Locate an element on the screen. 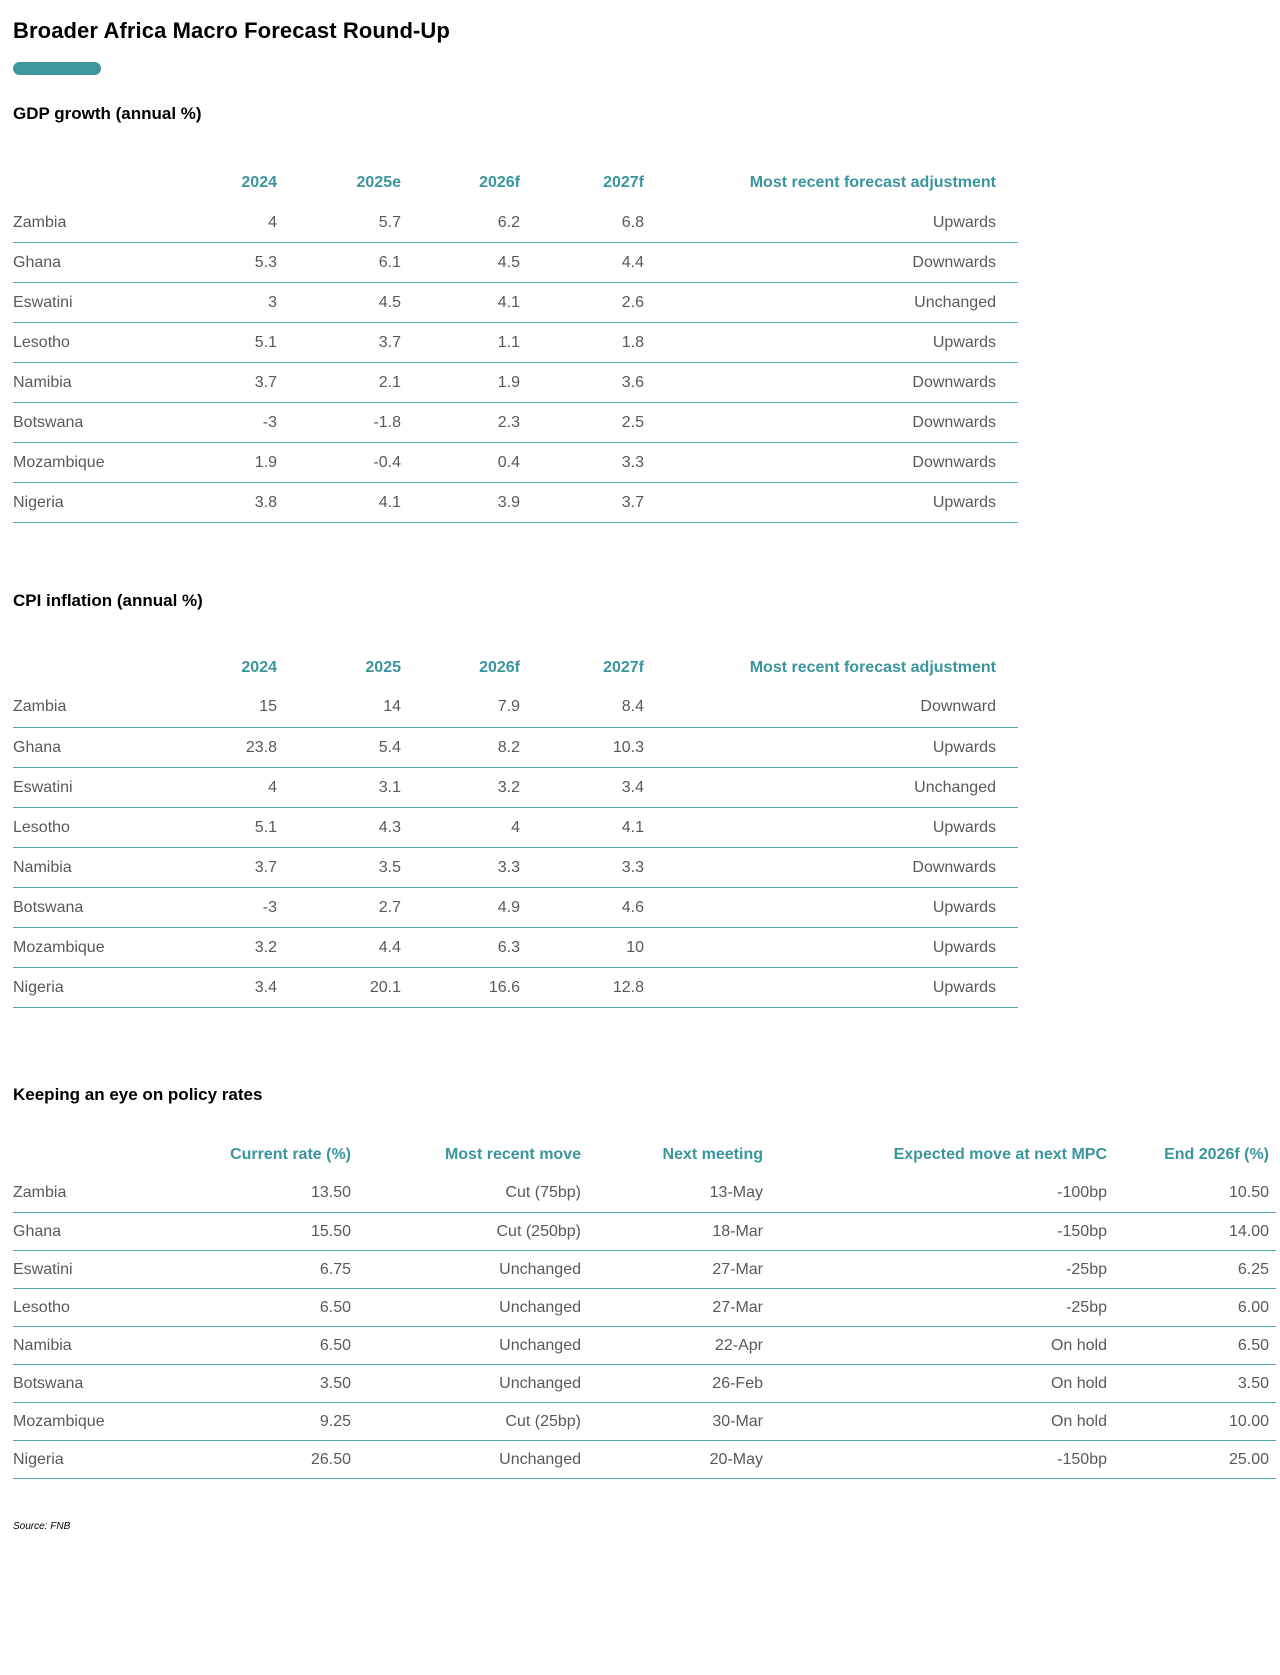 The image size is (1280, 1675). value-cell: Cut (75bp) is located at coordinates (466, 1194).